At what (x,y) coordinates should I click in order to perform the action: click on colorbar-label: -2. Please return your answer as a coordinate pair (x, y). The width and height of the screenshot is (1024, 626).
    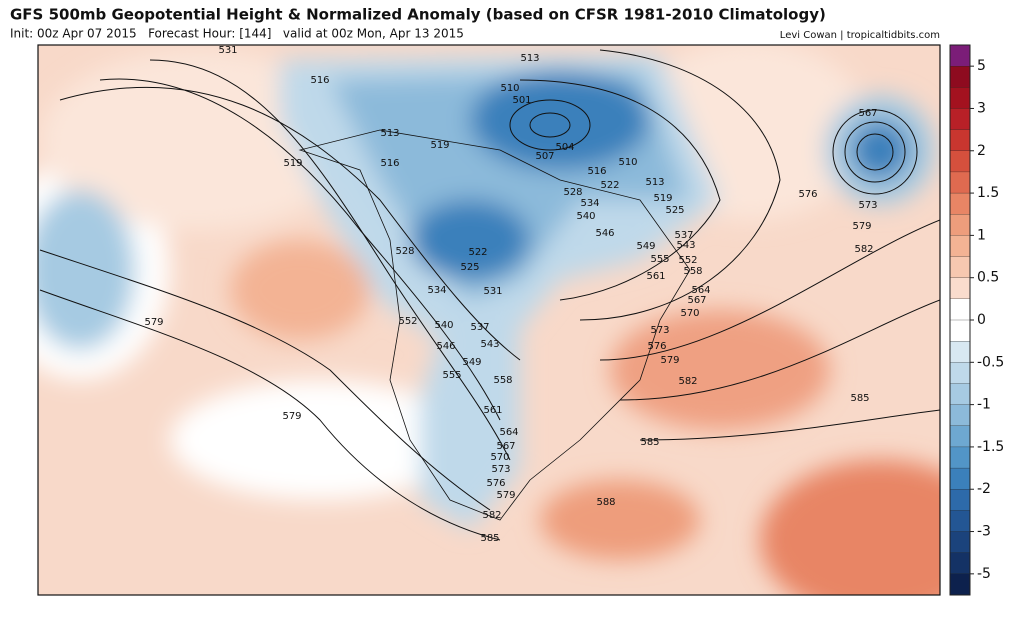
    Looking at the image, I should click on (984, 489).